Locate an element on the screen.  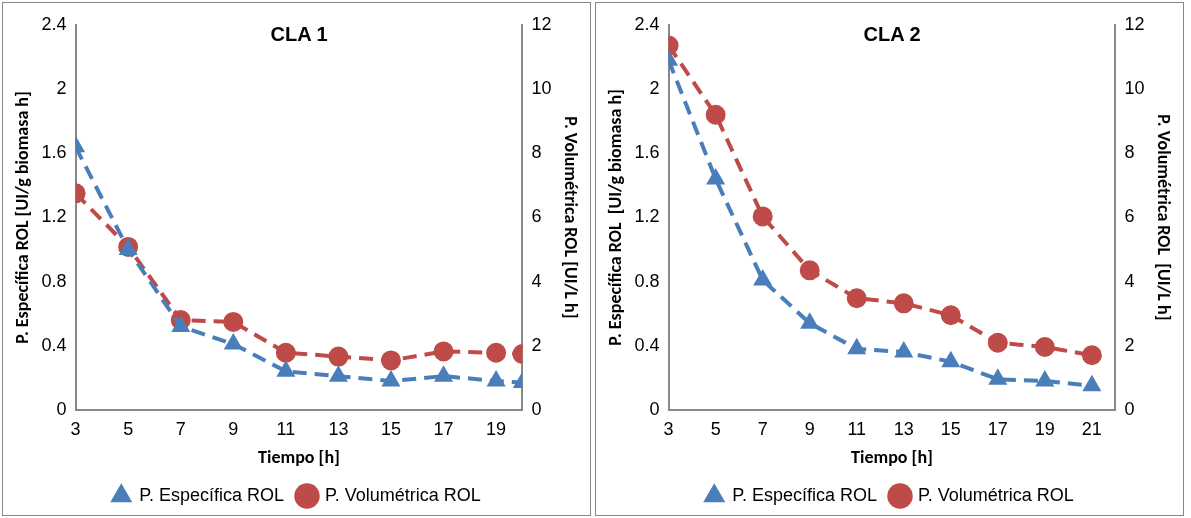
x-tick-label: 21 is located at coordinates (1091, 428).